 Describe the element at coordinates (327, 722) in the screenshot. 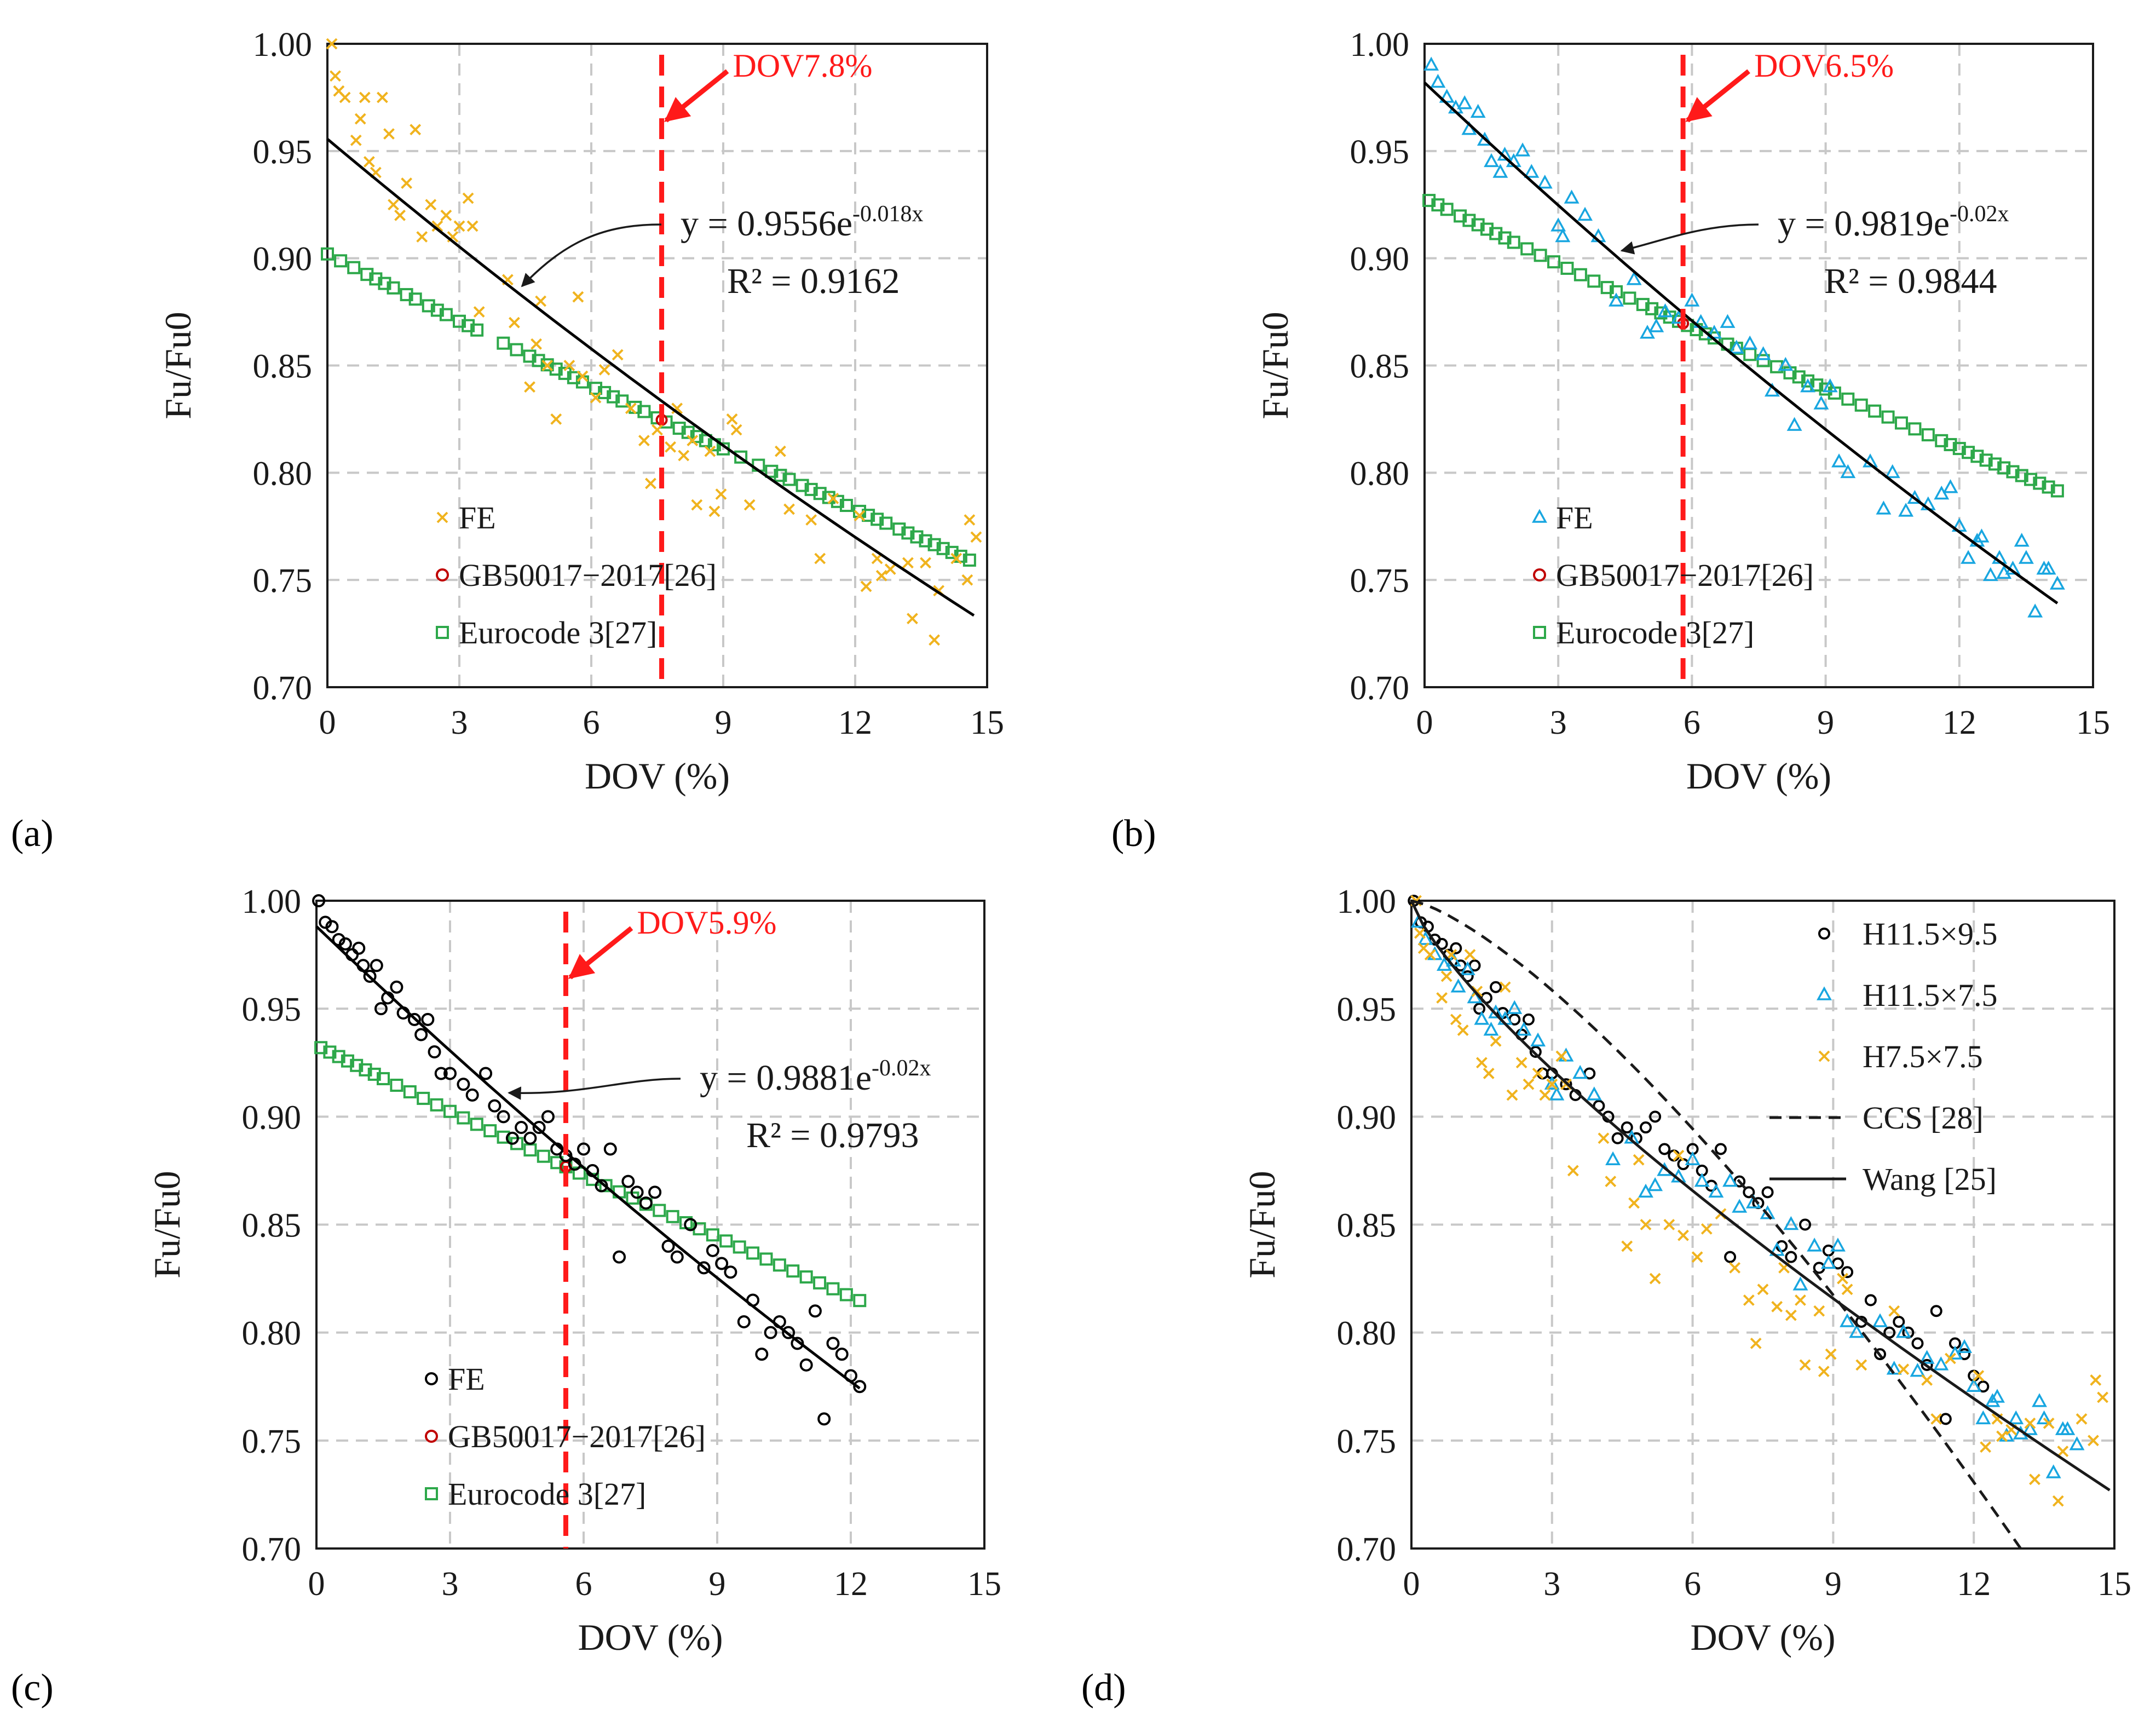

I see `x-tick-label: 0` at that location.